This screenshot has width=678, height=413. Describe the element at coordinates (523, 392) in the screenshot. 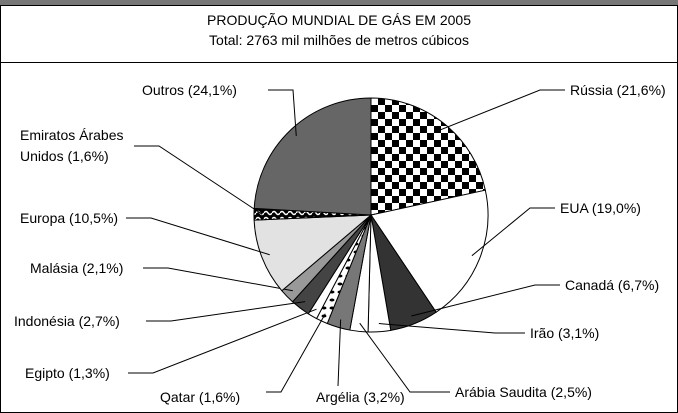

I see `slice-label: Arábia Saudita (2,5%)` at that location.